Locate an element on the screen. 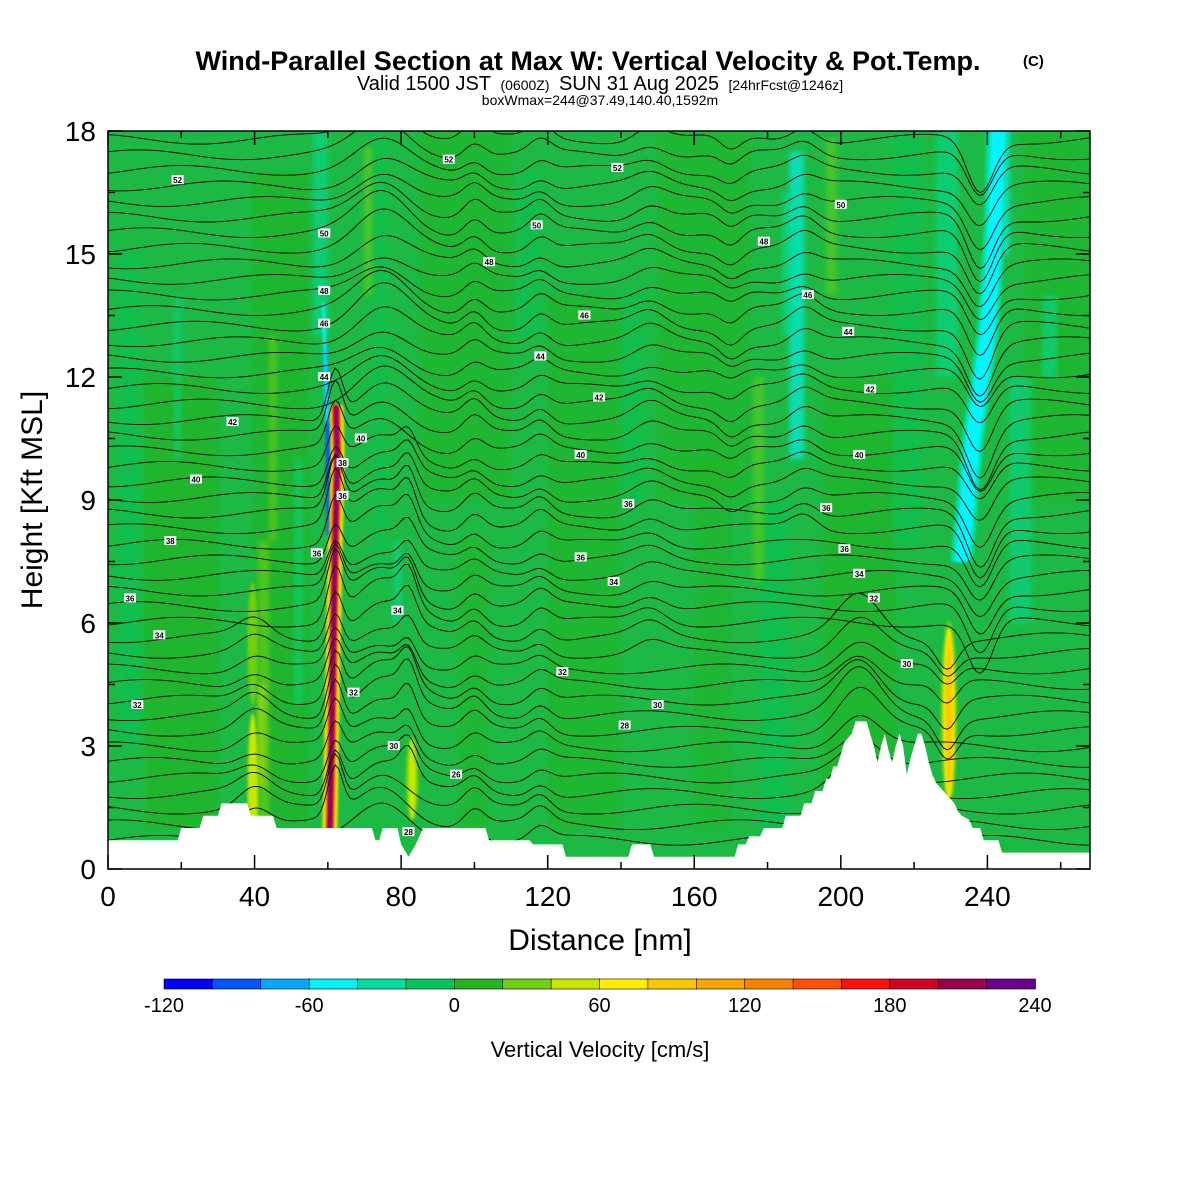 This screenshot has width=1200, height=1200. x-axis-label: Distance [nm] is located at coordinates (599, 940).